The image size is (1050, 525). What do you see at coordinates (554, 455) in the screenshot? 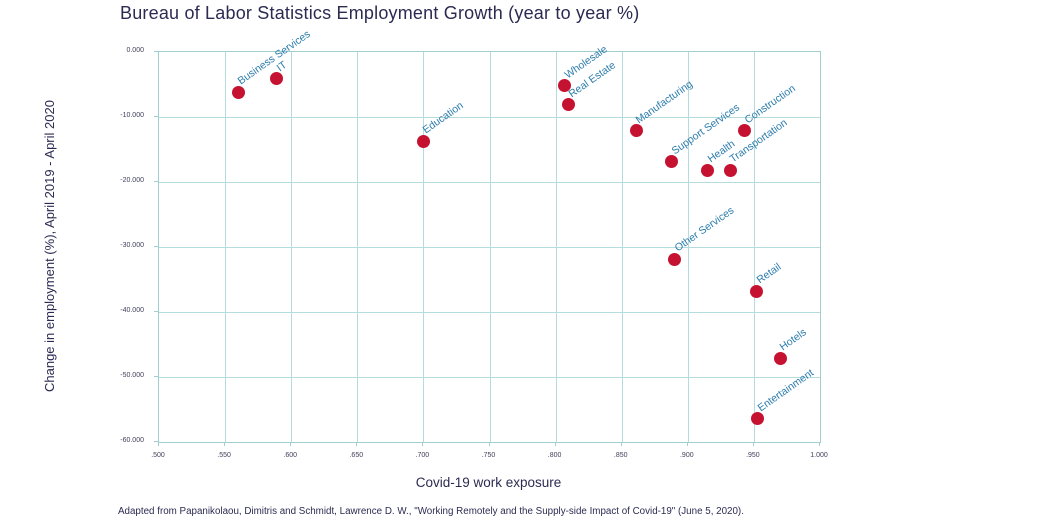
I see `x-tick-label: .800` at bounding box center [554, 455].